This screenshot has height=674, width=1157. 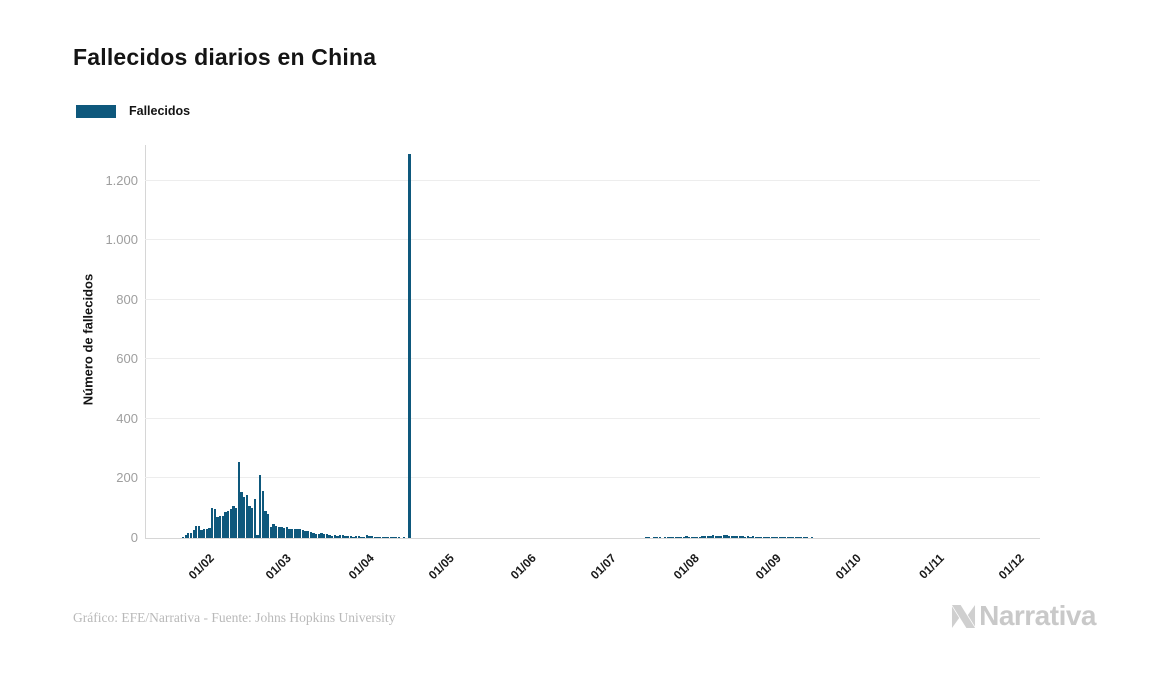 What do you see at coordinates (769, 567) in the screenshot?
I see `x-tick-label: 01/09` at bounding box center [769, 567].